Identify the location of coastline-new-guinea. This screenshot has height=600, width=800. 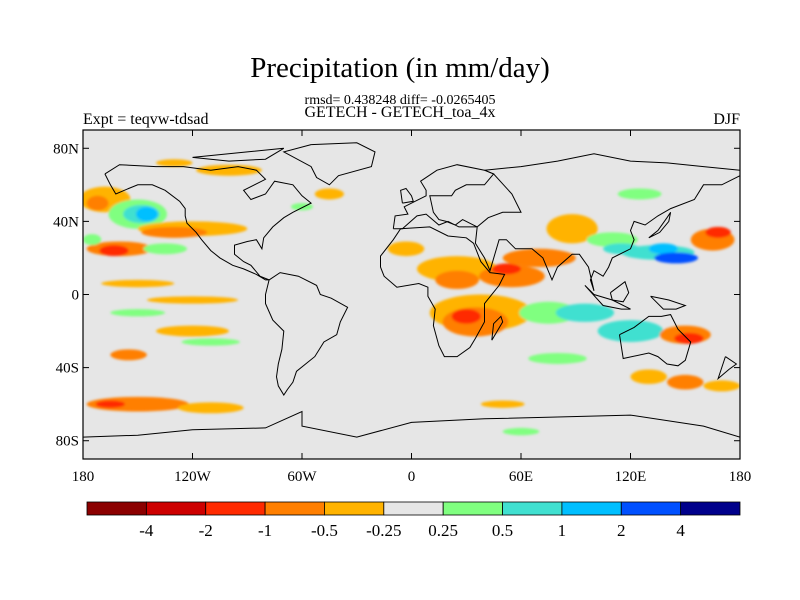
(668, 302).